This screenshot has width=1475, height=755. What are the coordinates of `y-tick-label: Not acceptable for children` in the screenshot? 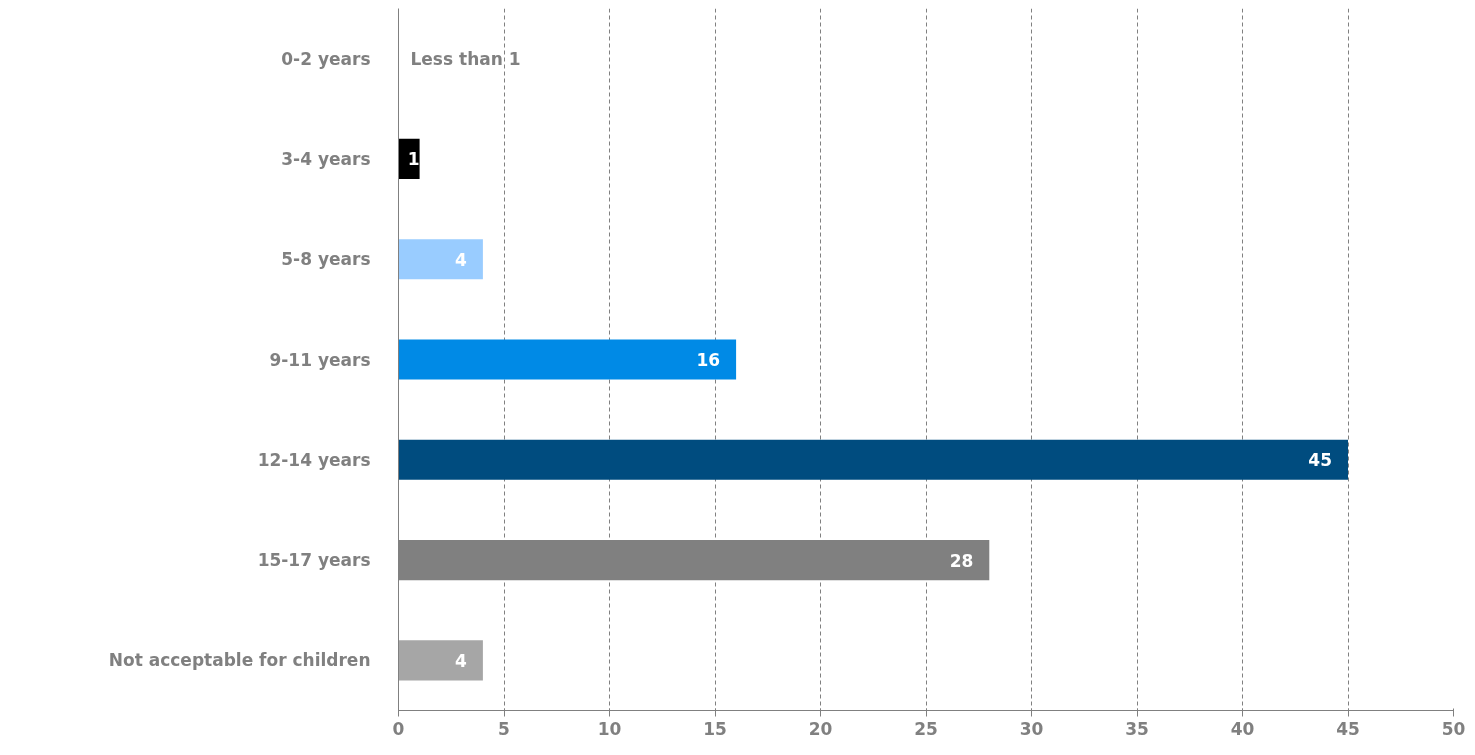 It's located at (239, 660).